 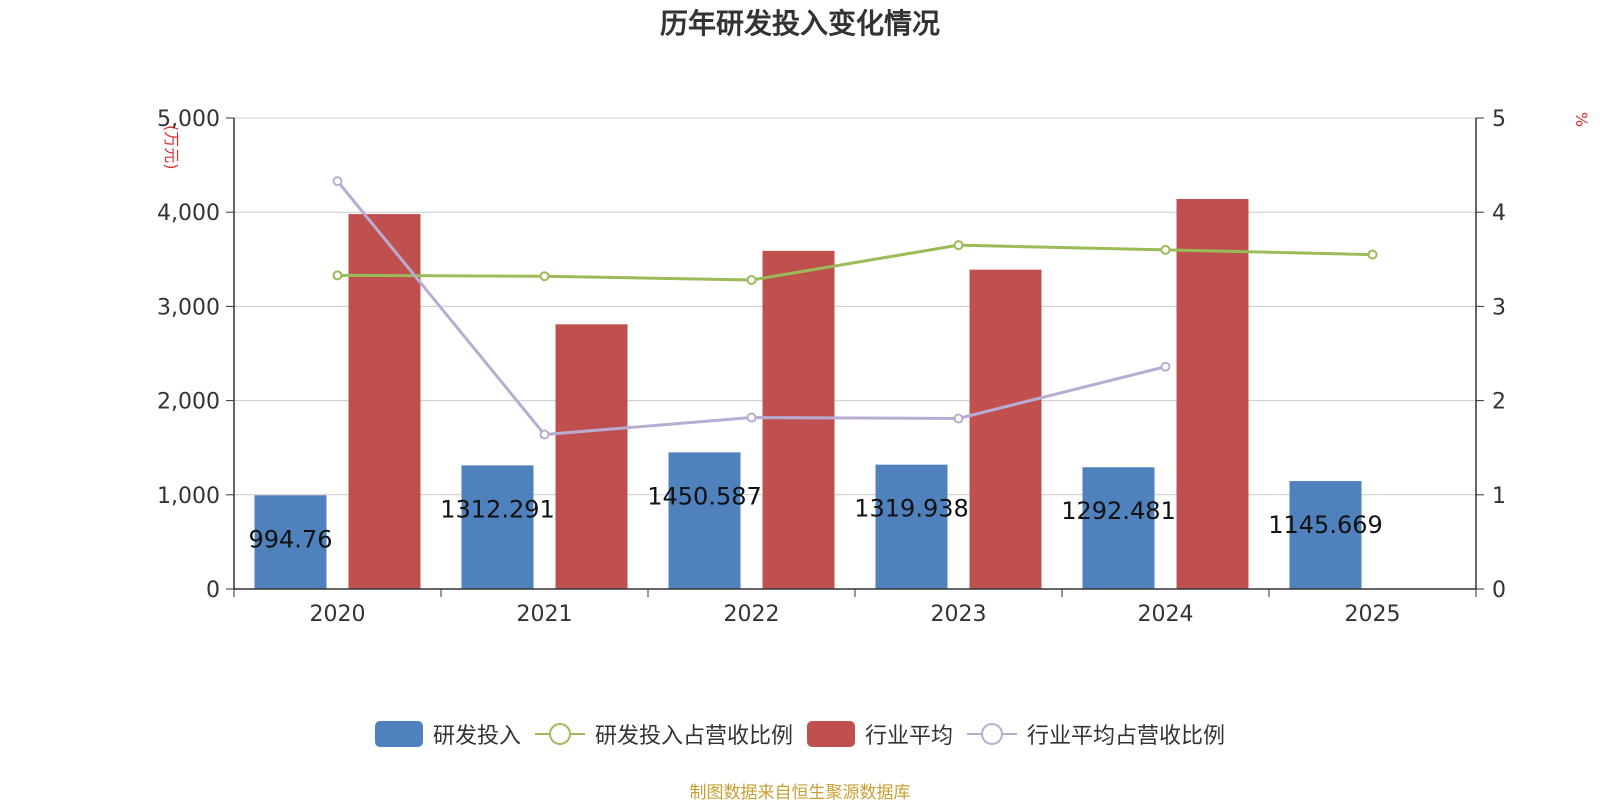 What do you see at coordinates (1499, 307) in the screenshot?
I see `y-right-tick-label: 3` at bounding box center [1499, 307].